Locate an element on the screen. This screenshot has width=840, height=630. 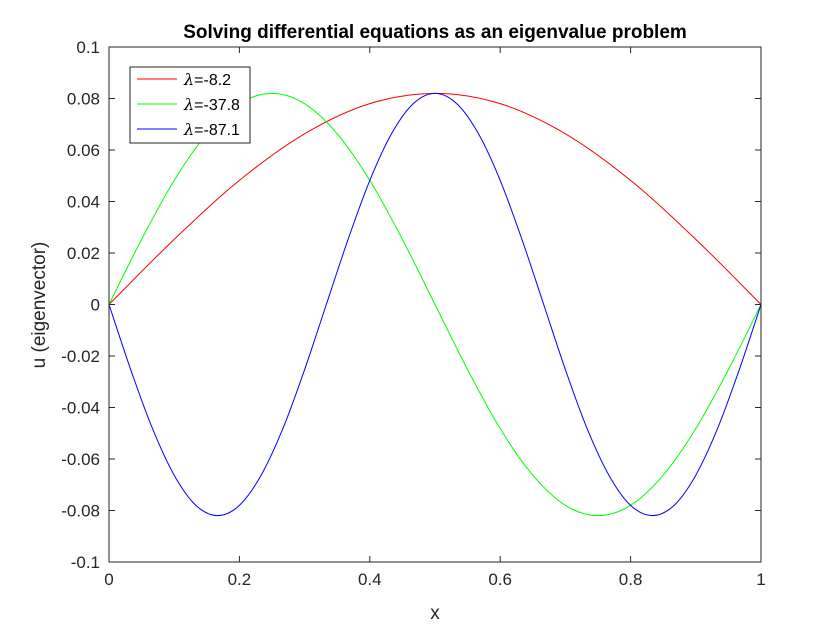
legend: λ=-8.2 λ=-37.8 λ=-87.1 is located at coordinates (190, 105).